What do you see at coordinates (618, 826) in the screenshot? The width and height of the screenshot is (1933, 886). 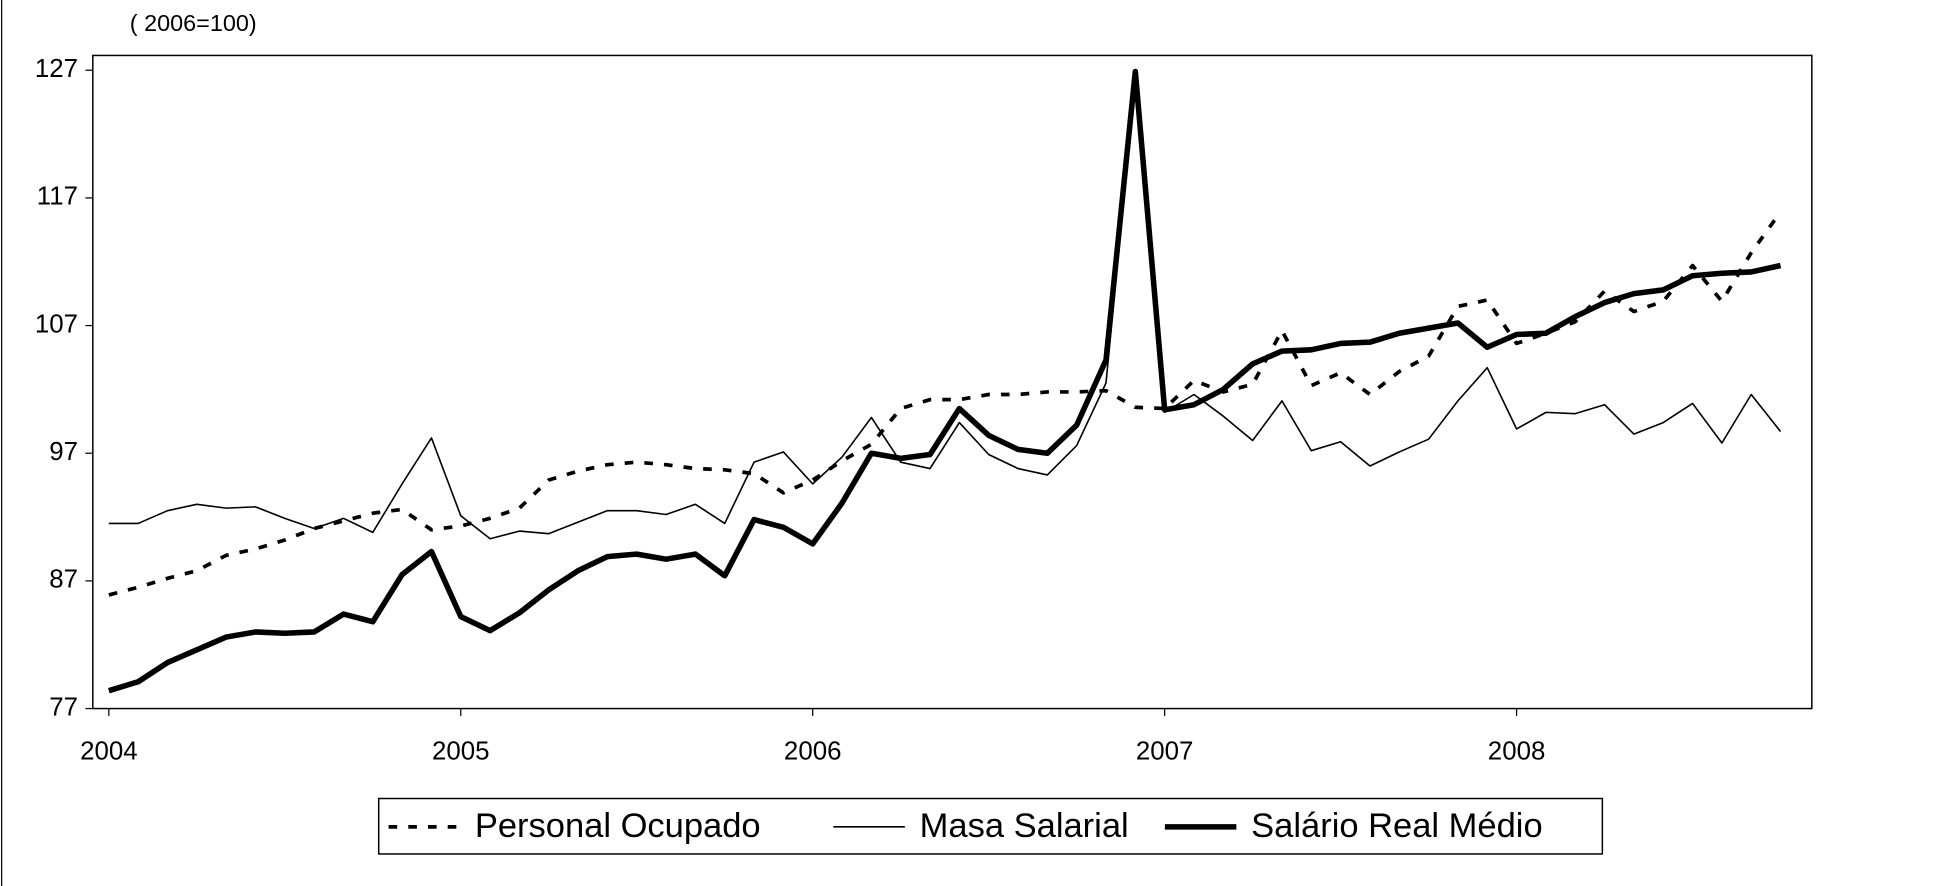 I see `legend-label: Personal Ocupado` at bounding box center [618, 826].